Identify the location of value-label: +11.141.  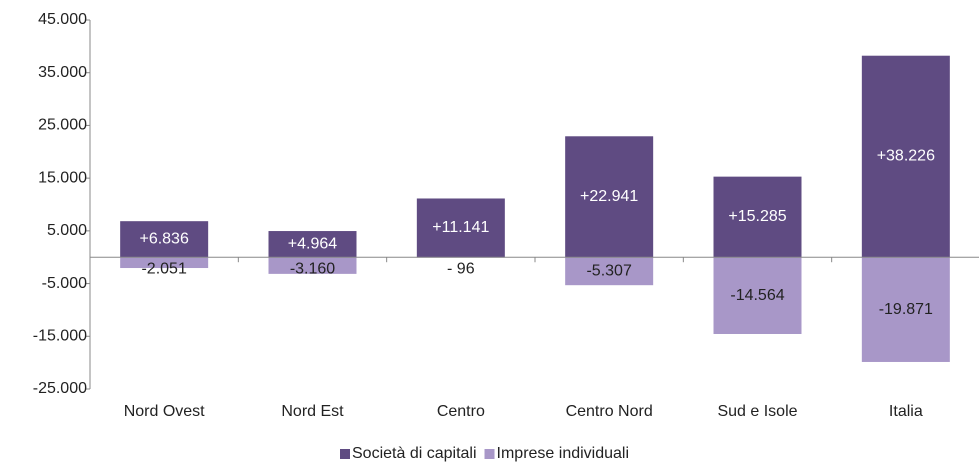
(460, 227).